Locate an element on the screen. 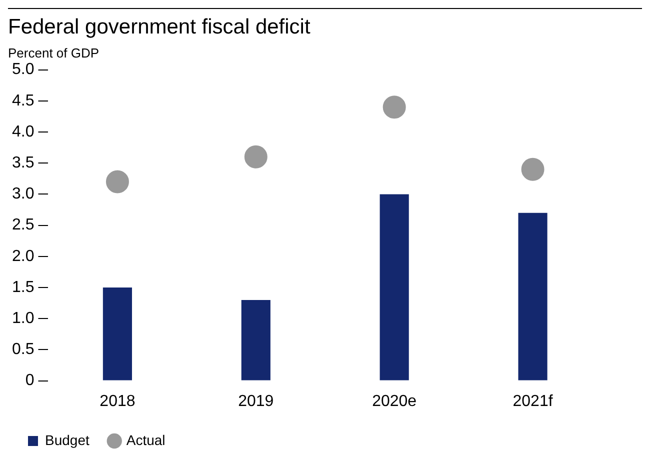 This screenshot has width=650, height=466. legend-label: Actual is located at coordinates (146, 440).